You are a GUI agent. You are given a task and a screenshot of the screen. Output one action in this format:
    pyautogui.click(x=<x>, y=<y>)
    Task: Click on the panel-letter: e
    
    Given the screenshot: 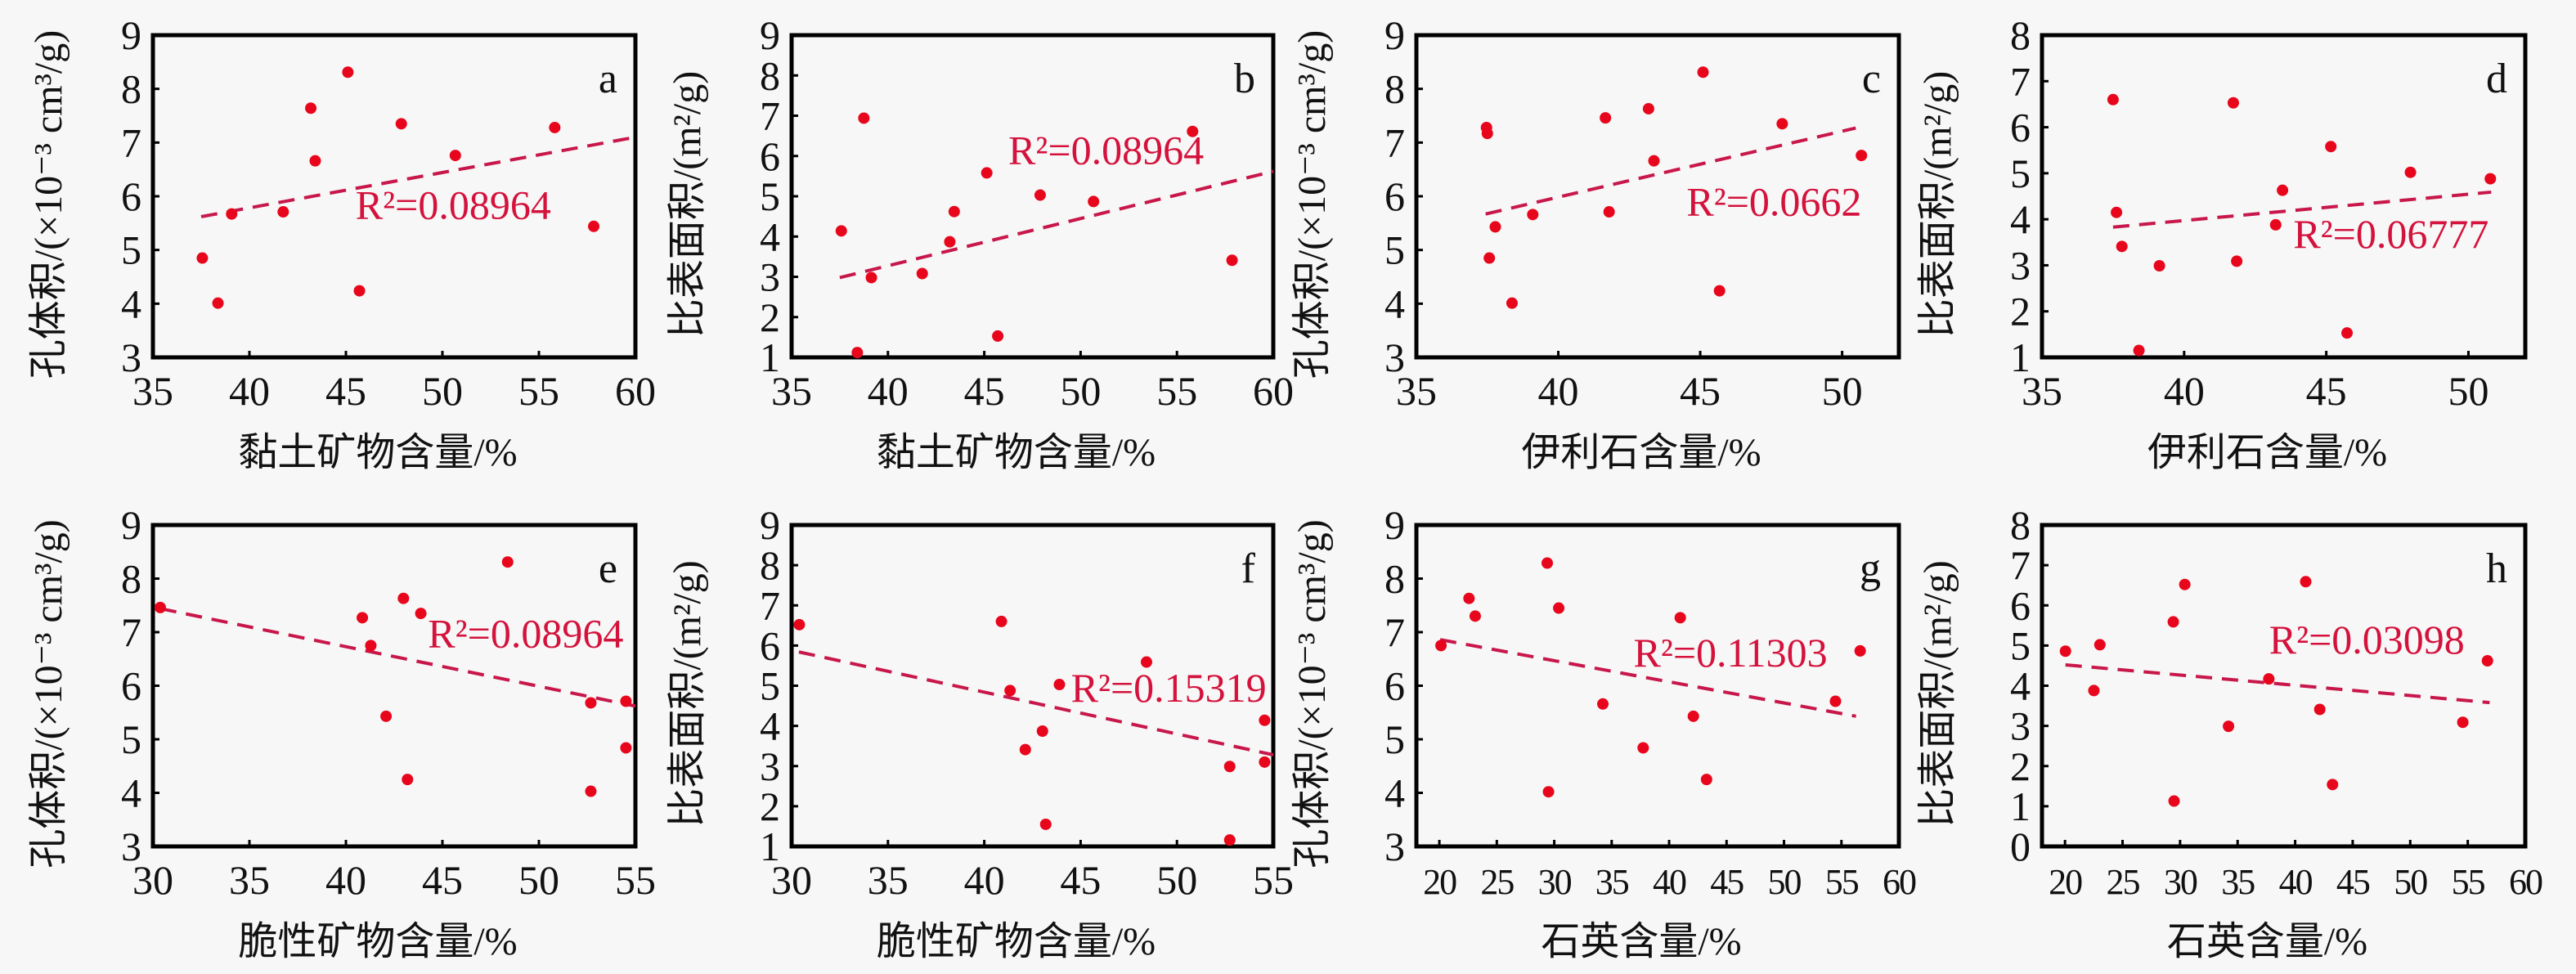 What is the action you would take?
    pyautogui.click(x=608, y=568)
    